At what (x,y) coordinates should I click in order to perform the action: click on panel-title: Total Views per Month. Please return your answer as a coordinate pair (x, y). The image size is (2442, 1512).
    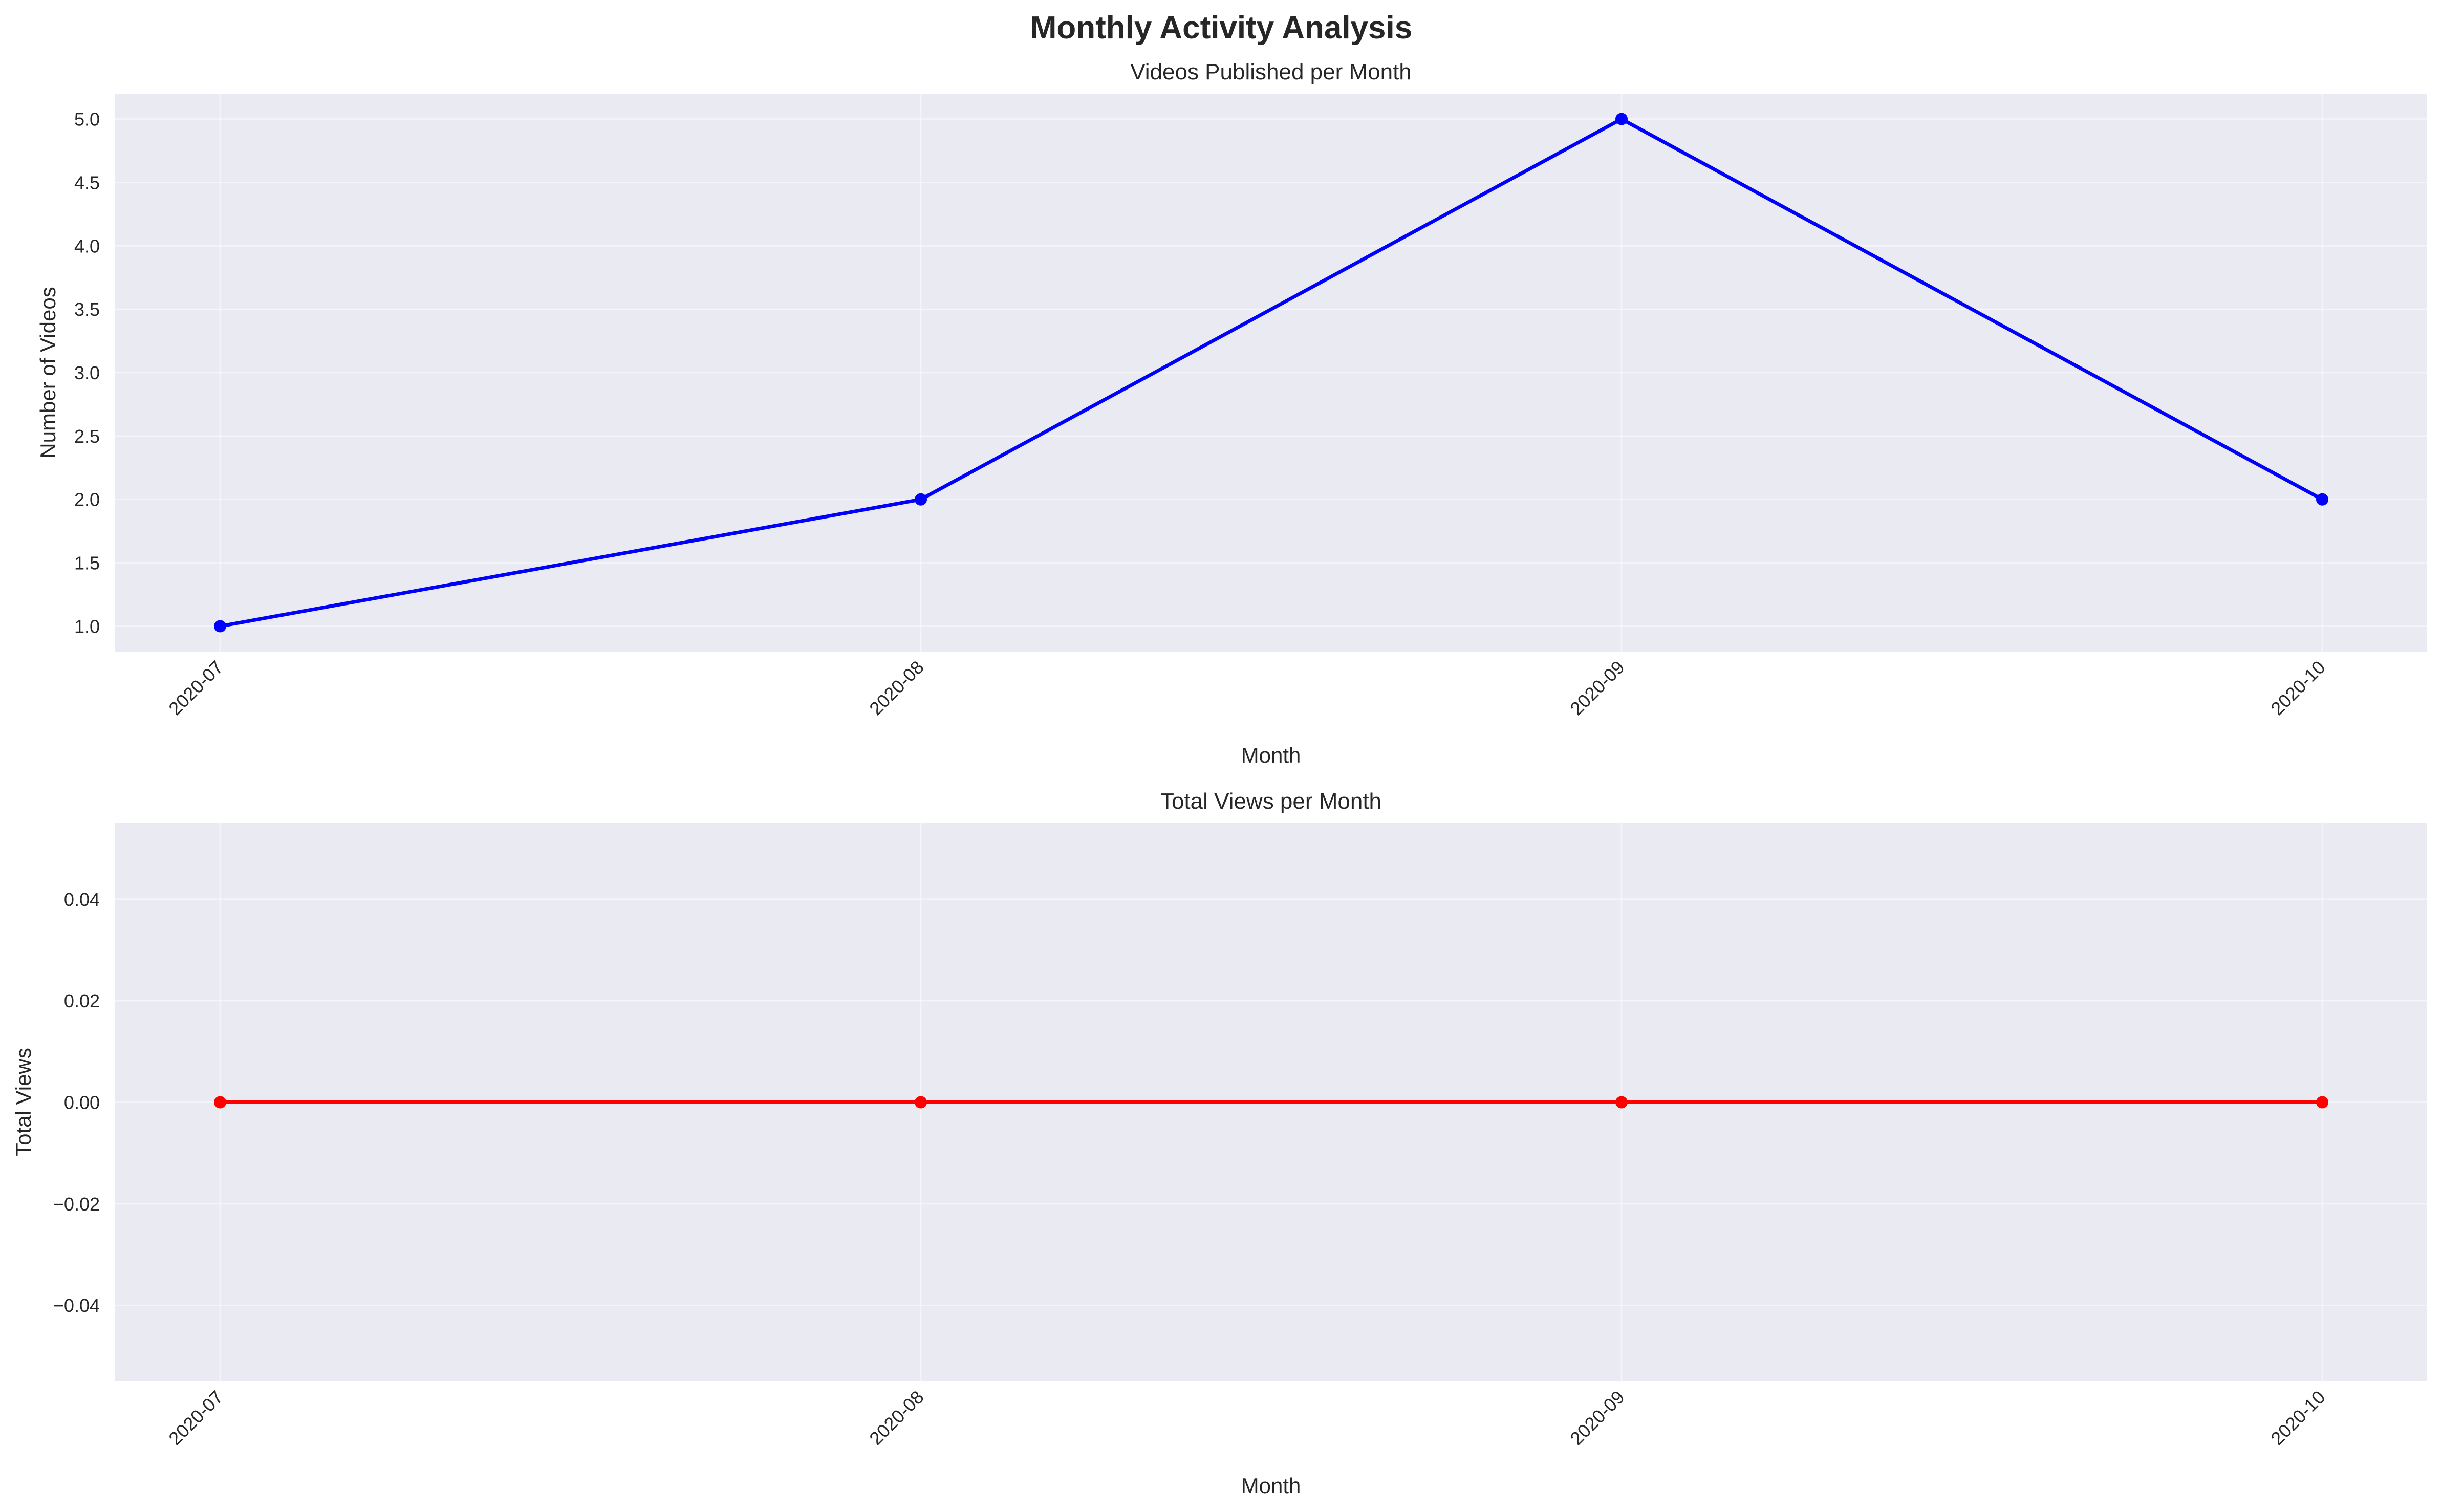
    Looking at the image, I should click on (1270, 801).